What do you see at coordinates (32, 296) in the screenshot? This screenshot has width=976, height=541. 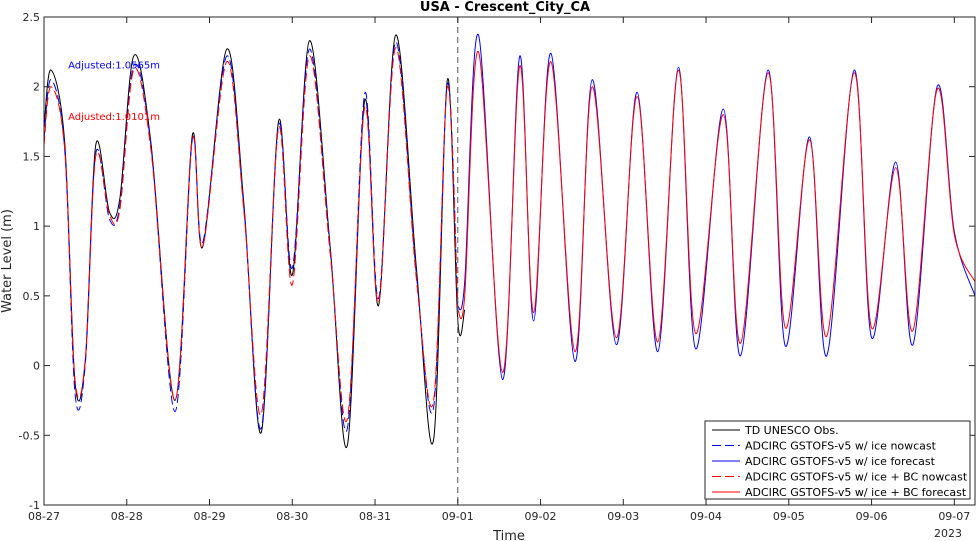 I see `y-tick-label: 0.5` at bounding box center [32, 296].